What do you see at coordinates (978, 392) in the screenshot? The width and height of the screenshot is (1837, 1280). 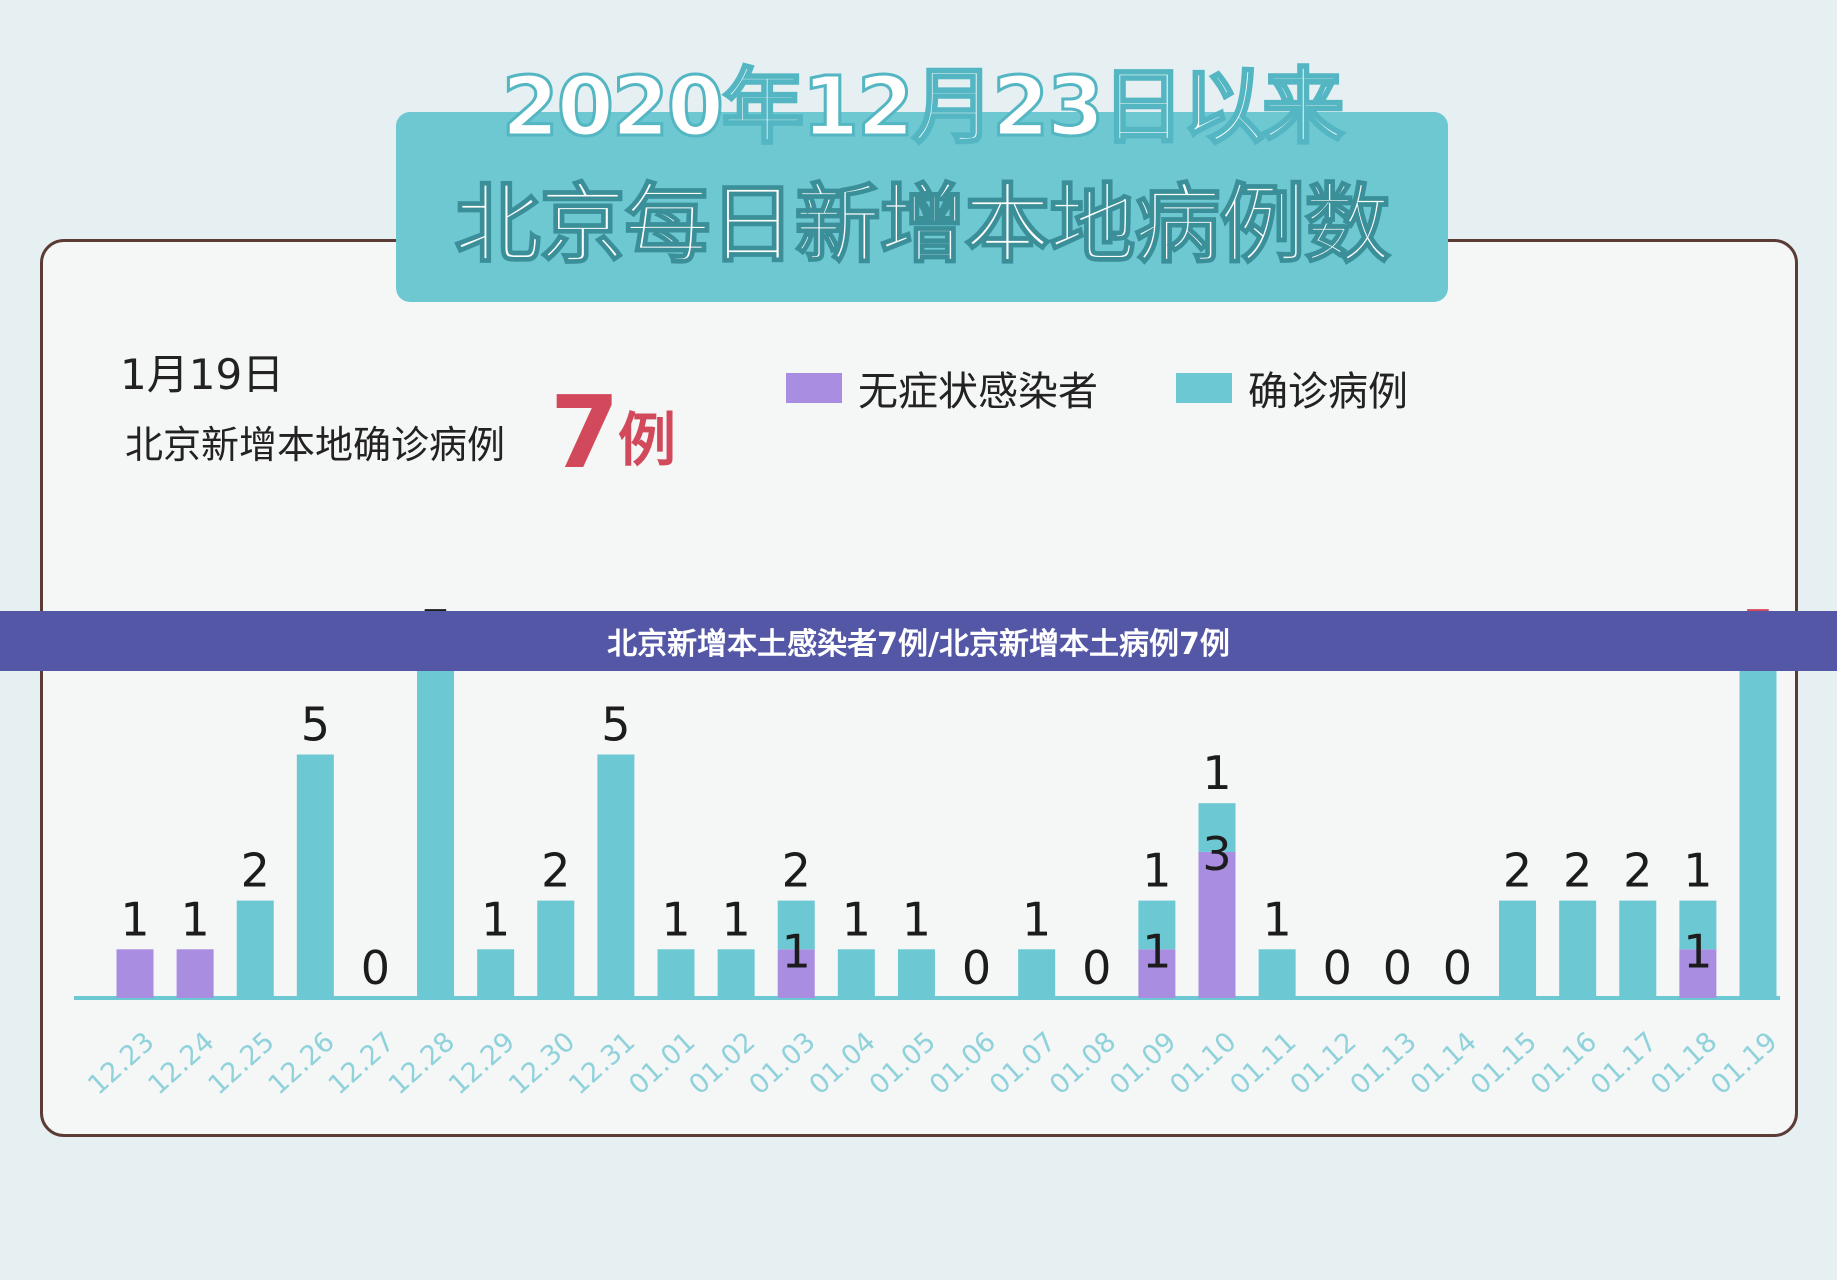 I see `legend-label-asymptomatic: 无症状感染者` at bounding box center [978, 392].